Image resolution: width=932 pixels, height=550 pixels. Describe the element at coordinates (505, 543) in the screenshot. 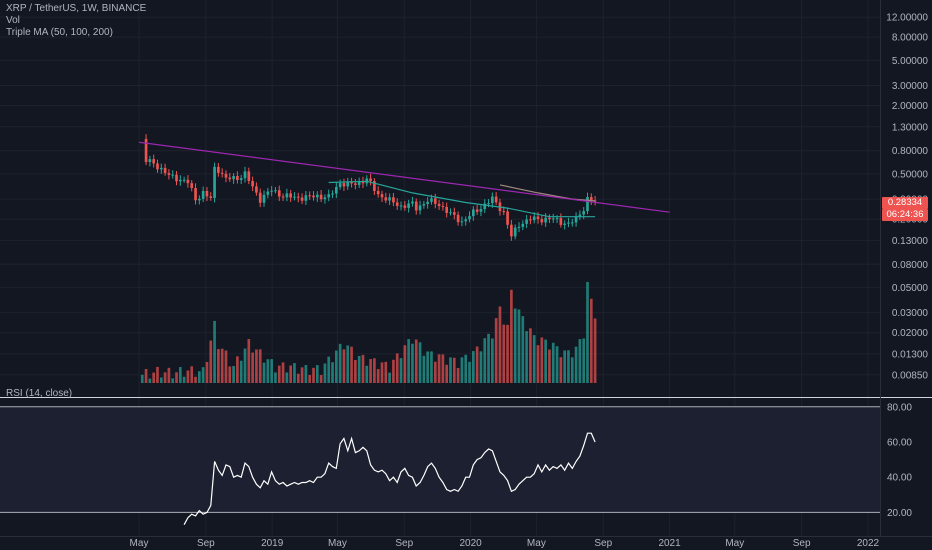

I see `time-axis: May Sep 2019 May Sep 2020 May Sep 2021 May Sep 2022` at that location.